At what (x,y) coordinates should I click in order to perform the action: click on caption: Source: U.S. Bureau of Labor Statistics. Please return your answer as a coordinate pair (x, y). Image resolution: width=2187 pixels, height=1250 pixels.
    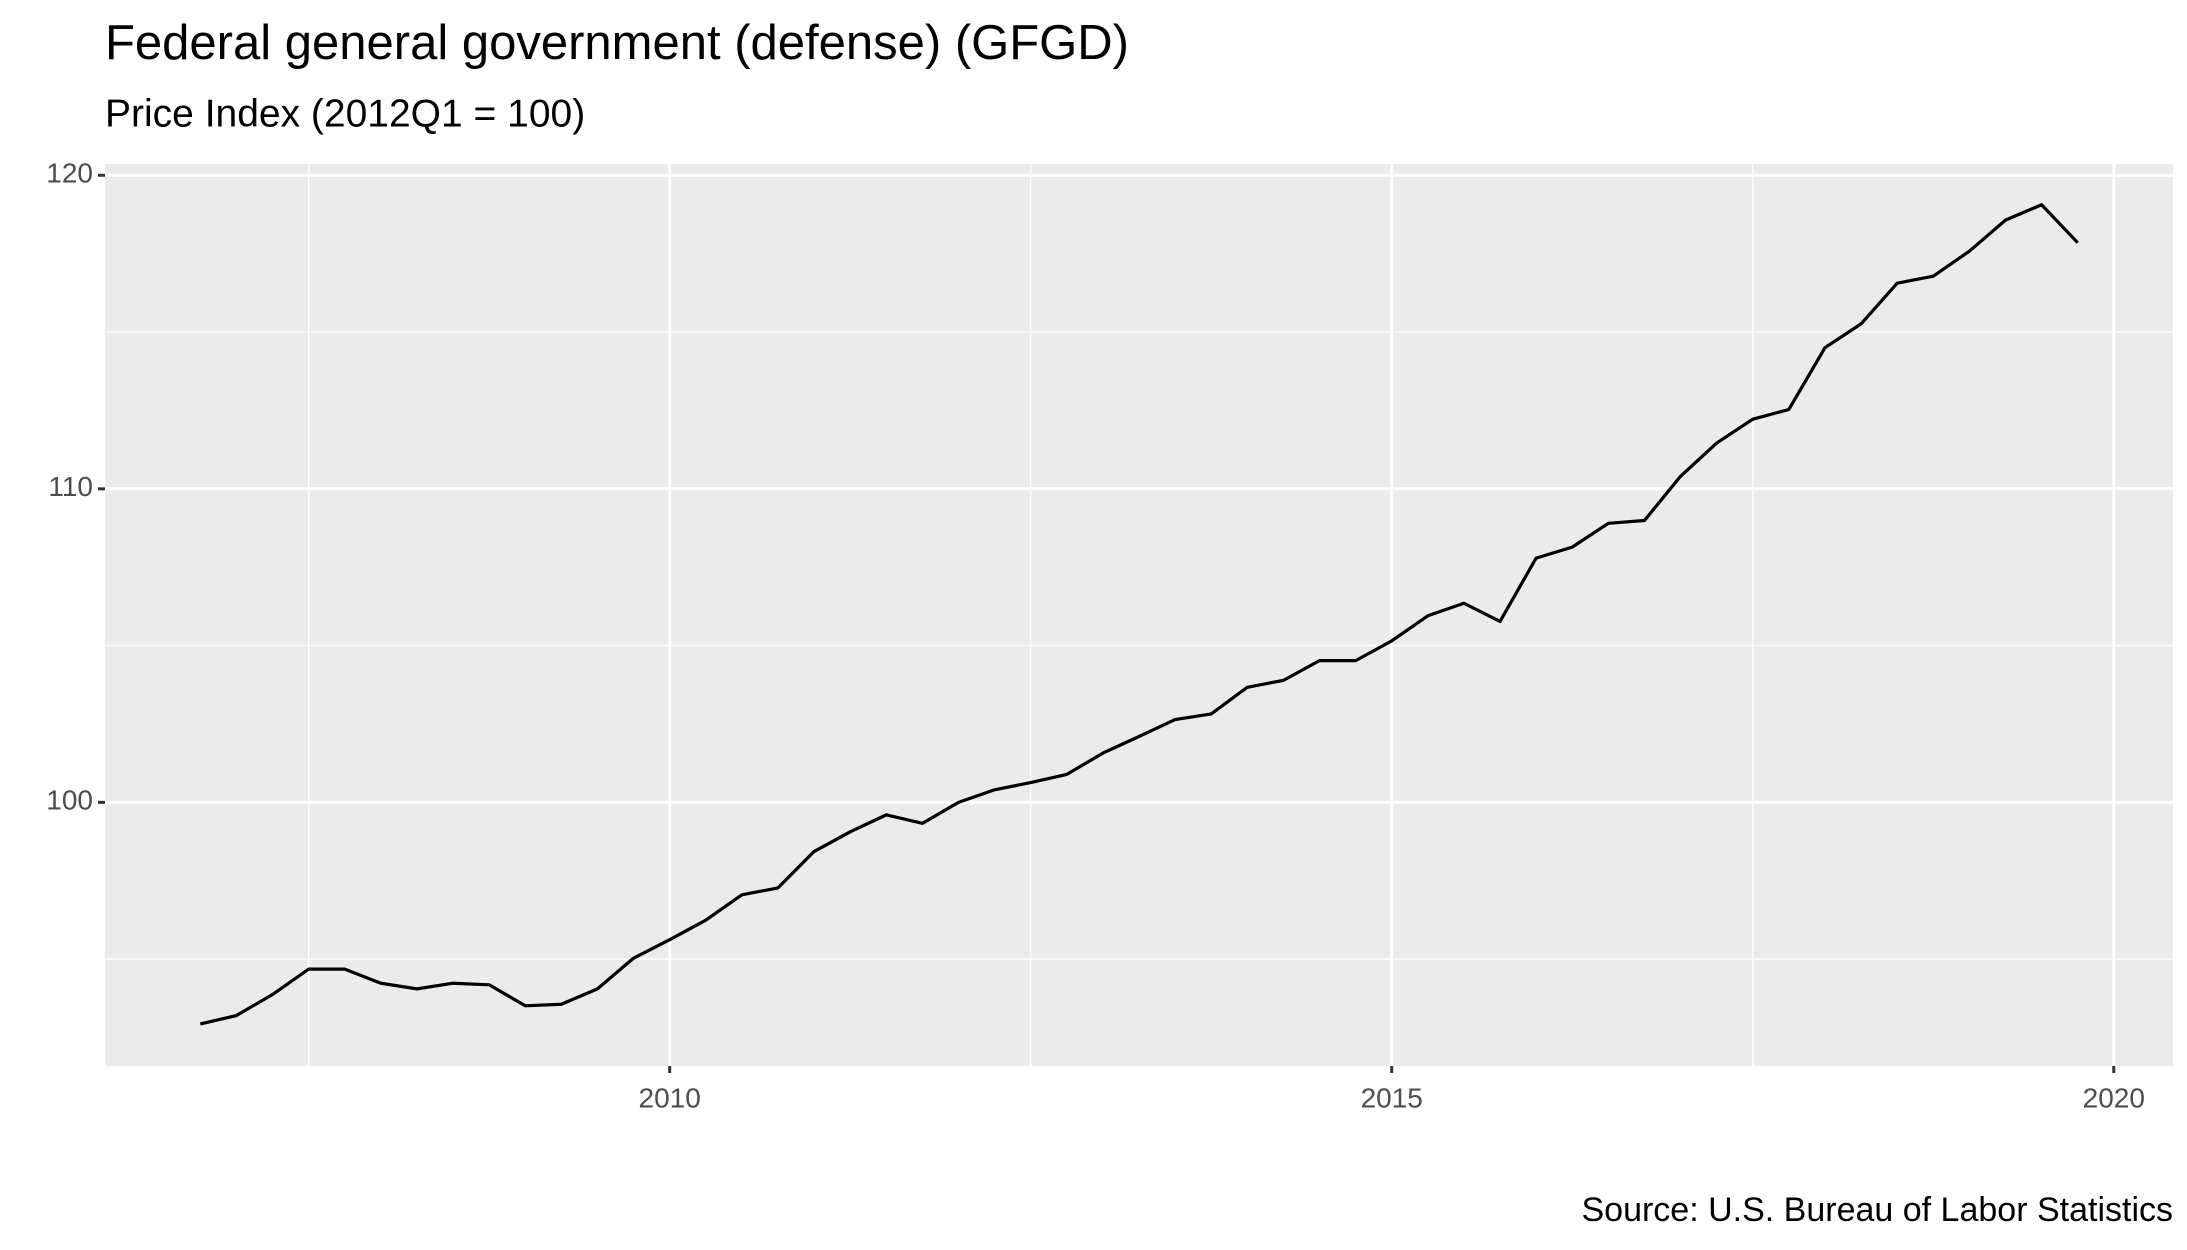
    Looking at the image, I should click on (1877, 1210).